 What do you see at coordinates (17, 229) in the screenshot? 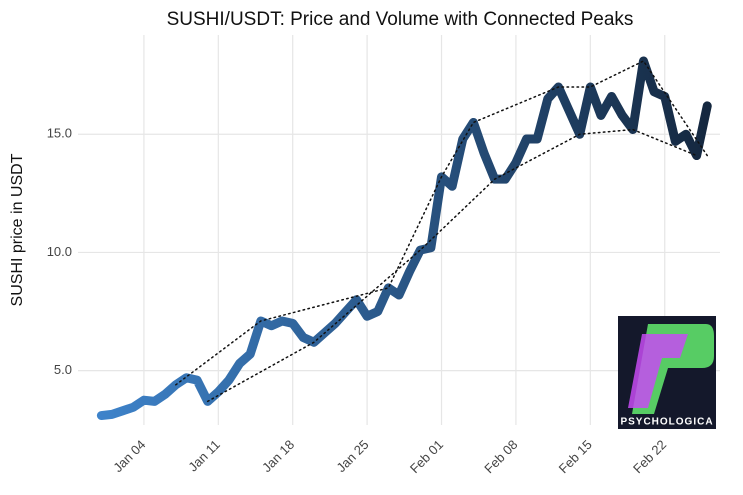
I see `y-axis-label: SUSHI price in USDT` at bounding box center [17, 229].